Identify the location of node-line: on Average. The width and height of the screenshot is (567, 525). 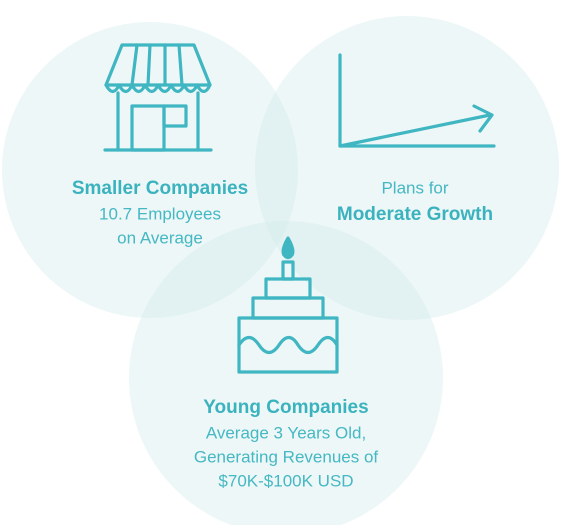
(160, 237).